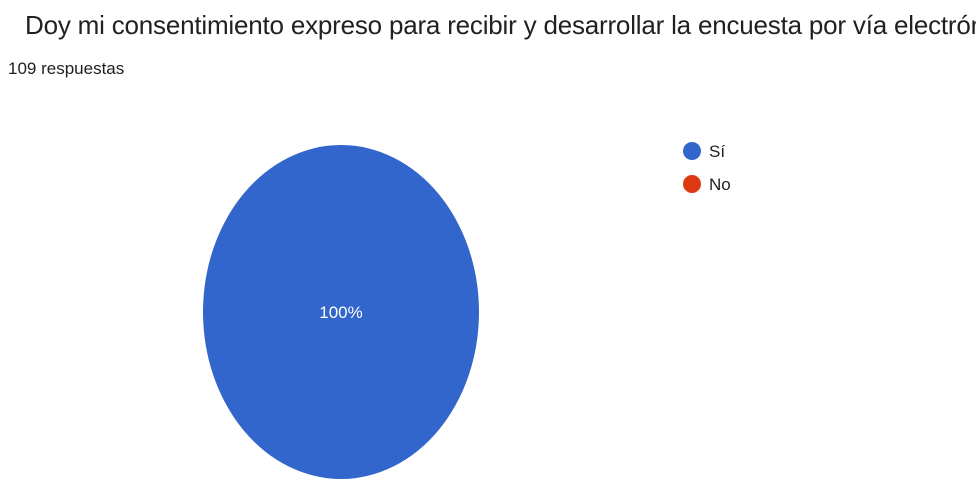 Image resolution: width=976 pixels, height=480 pixels. I want to click on slice-label-s: 100%, so click(340, 312).